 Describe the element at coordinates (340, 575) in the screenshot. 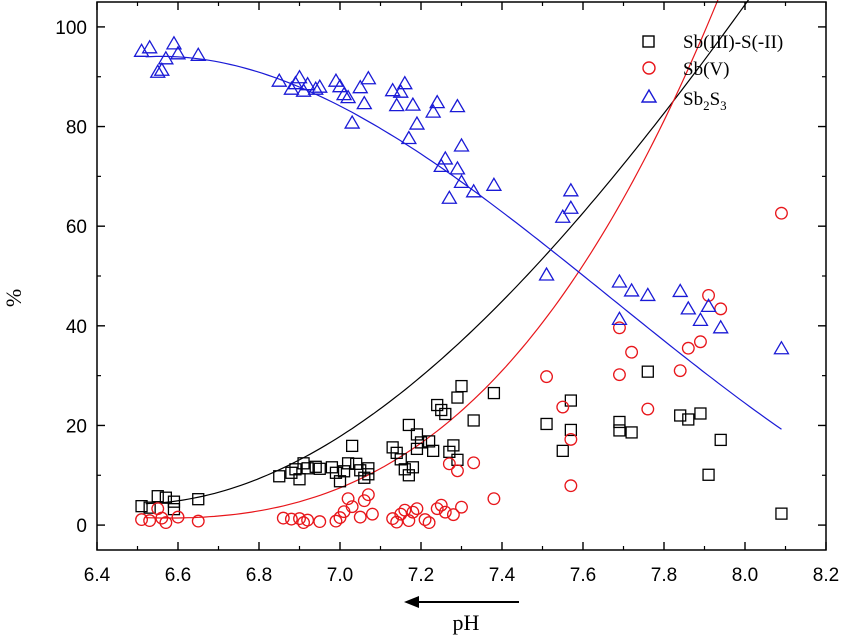

I see `x-tick-label: 7.0` at that location.